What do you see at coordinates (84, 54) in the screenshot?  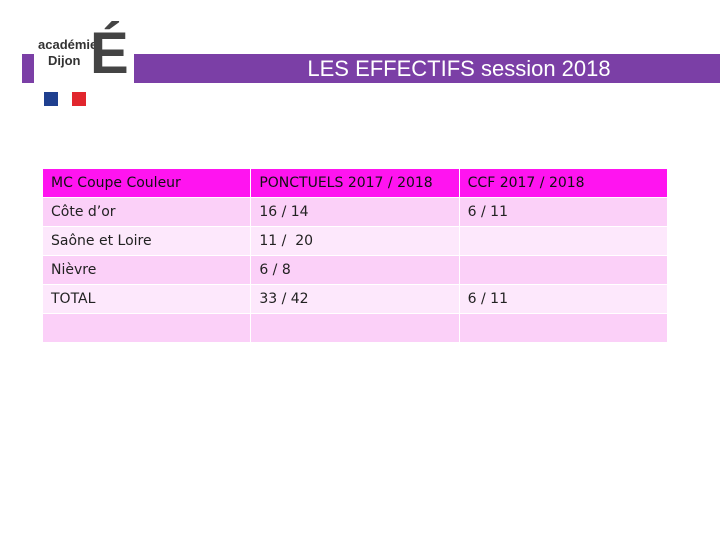 I see `logo: académie Dijon É` at bounding box center [84, 54].